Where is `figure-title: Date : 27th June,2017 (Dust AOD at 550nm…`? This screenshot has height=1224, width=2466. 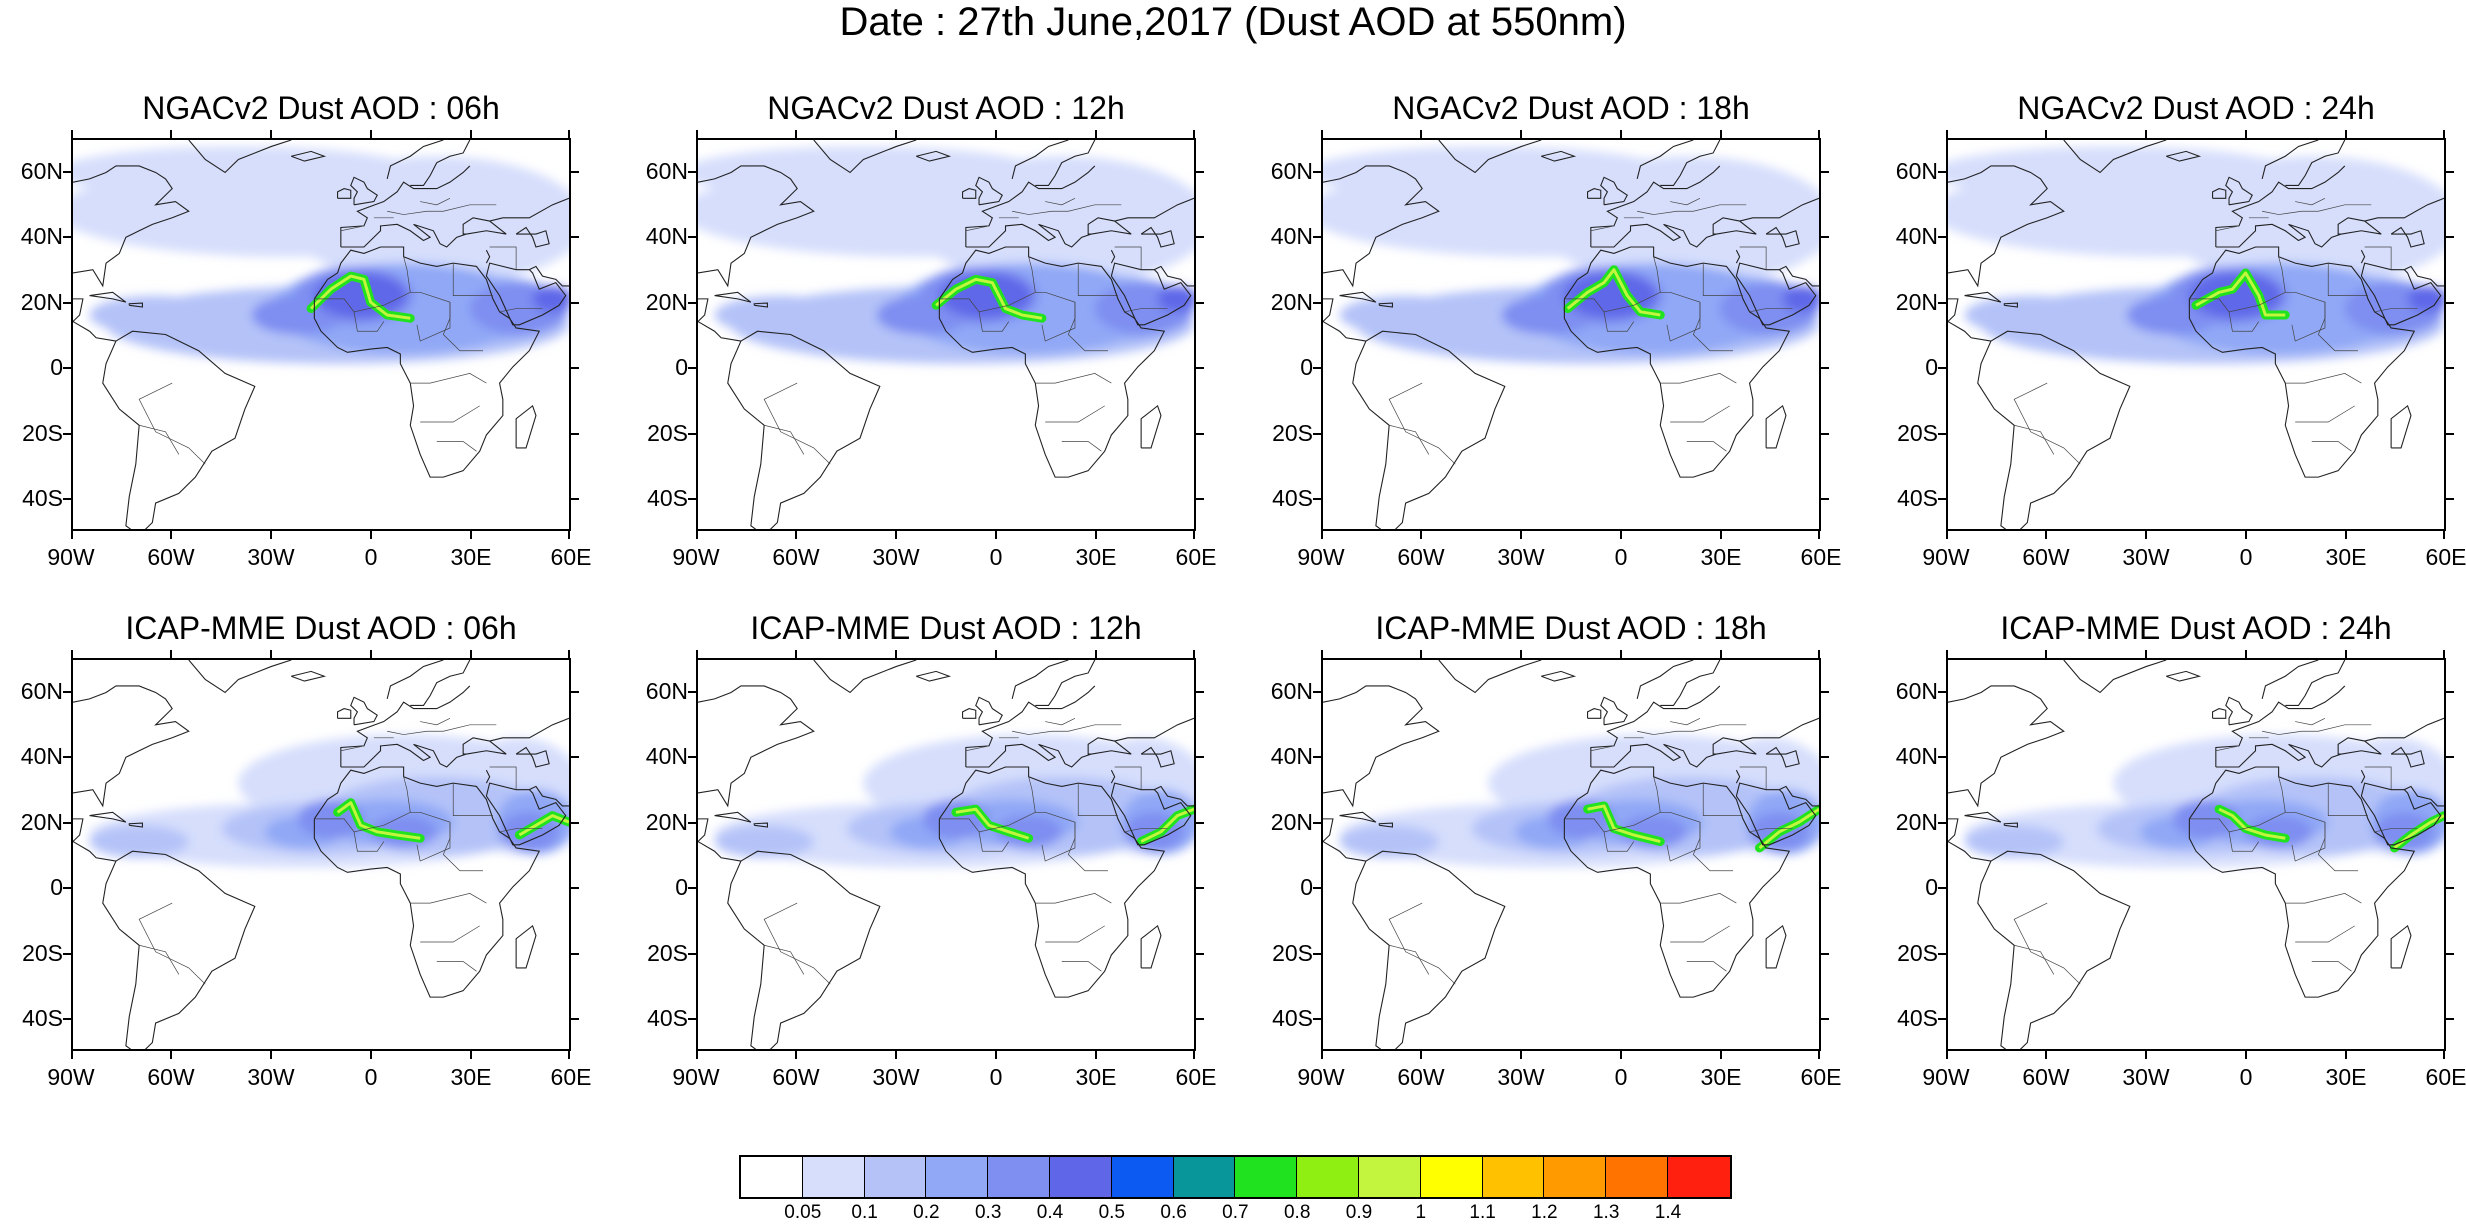
figure-title: Date : 27th June,2017 (Dust AOD at 550nm… is located at coordinates (1233, 22).